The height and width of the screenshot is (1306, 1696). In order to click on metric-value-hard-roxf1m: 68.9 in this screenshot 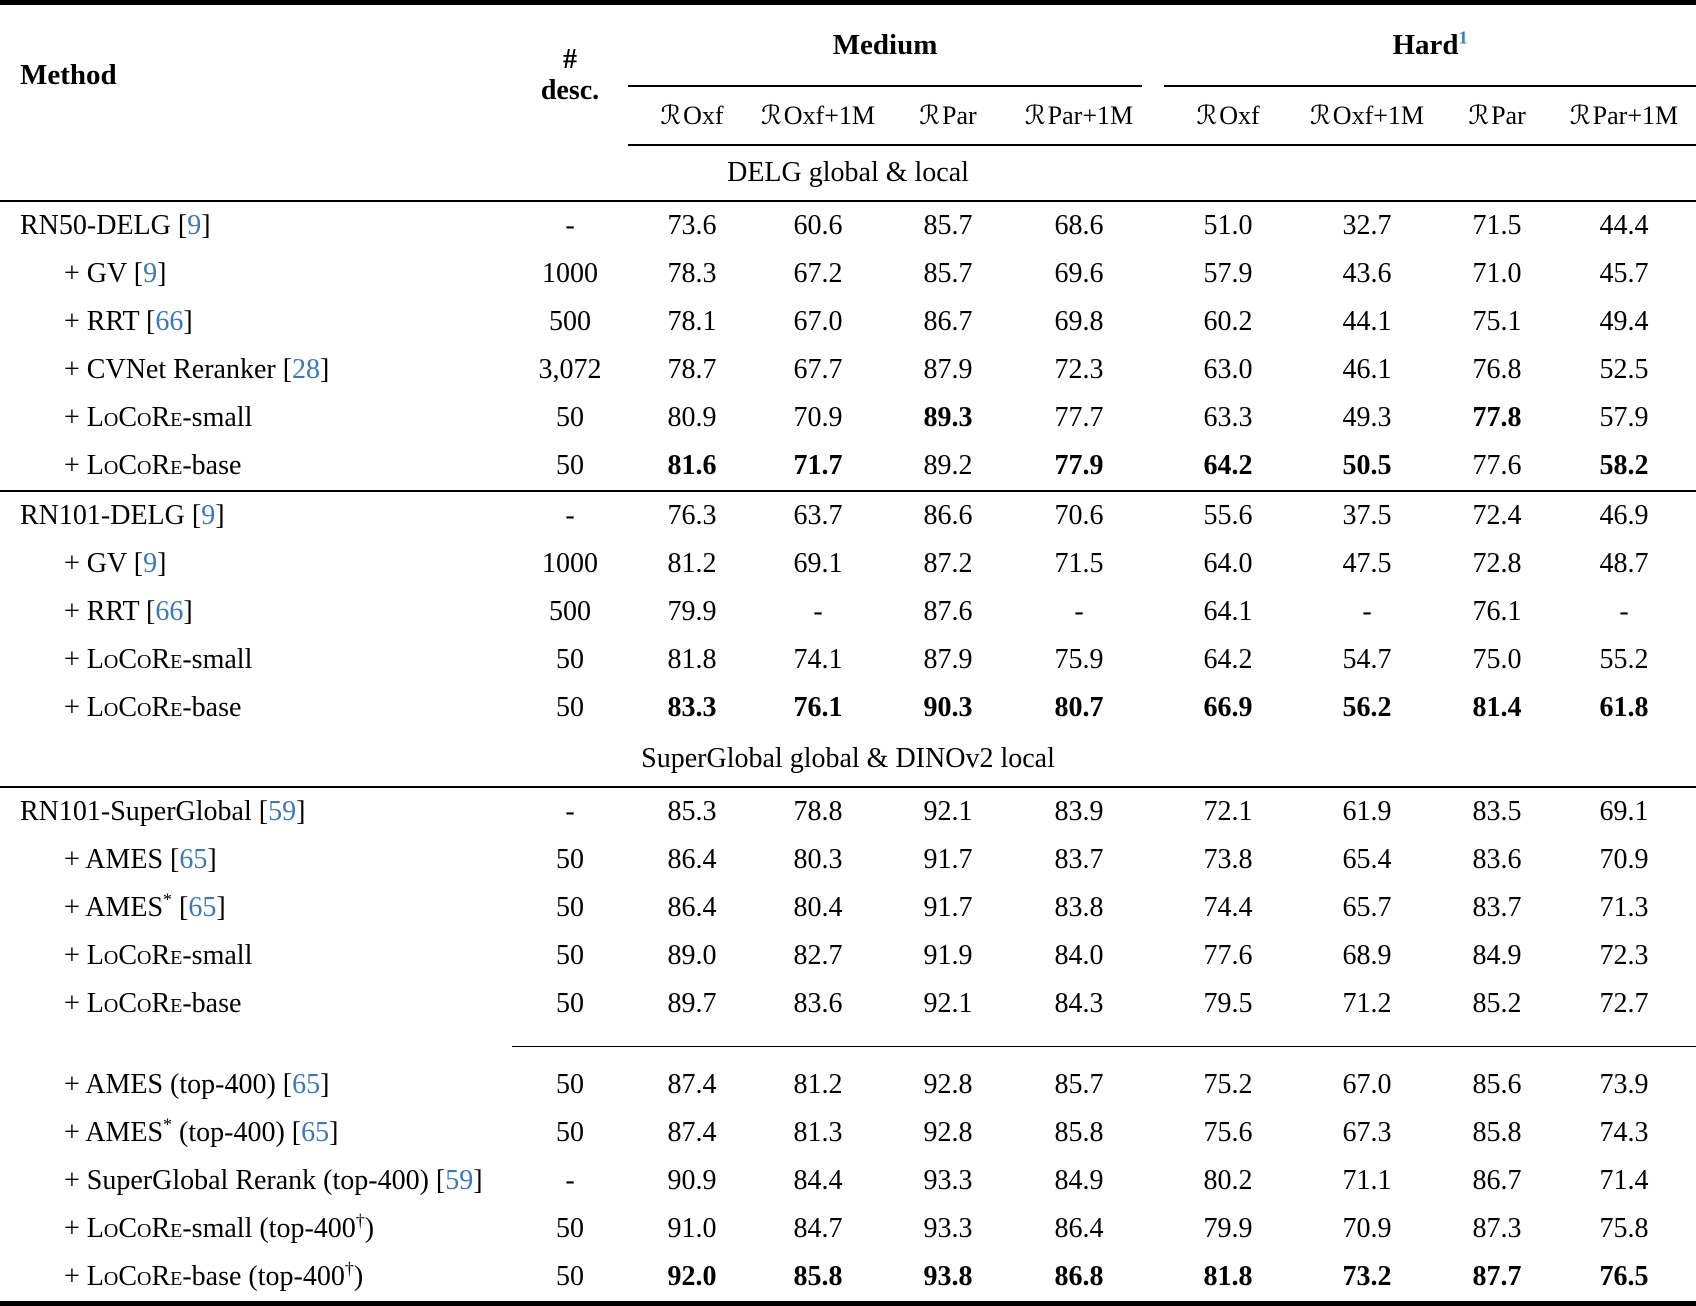, I will do `click(1367, 955)`.